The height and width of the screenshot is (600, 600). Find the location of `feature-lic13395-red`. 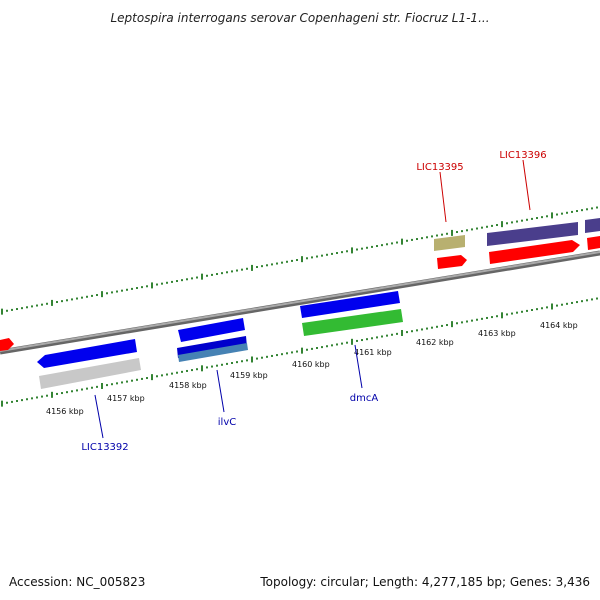

feature-lic13395-red is located at coordinates (452, 262).